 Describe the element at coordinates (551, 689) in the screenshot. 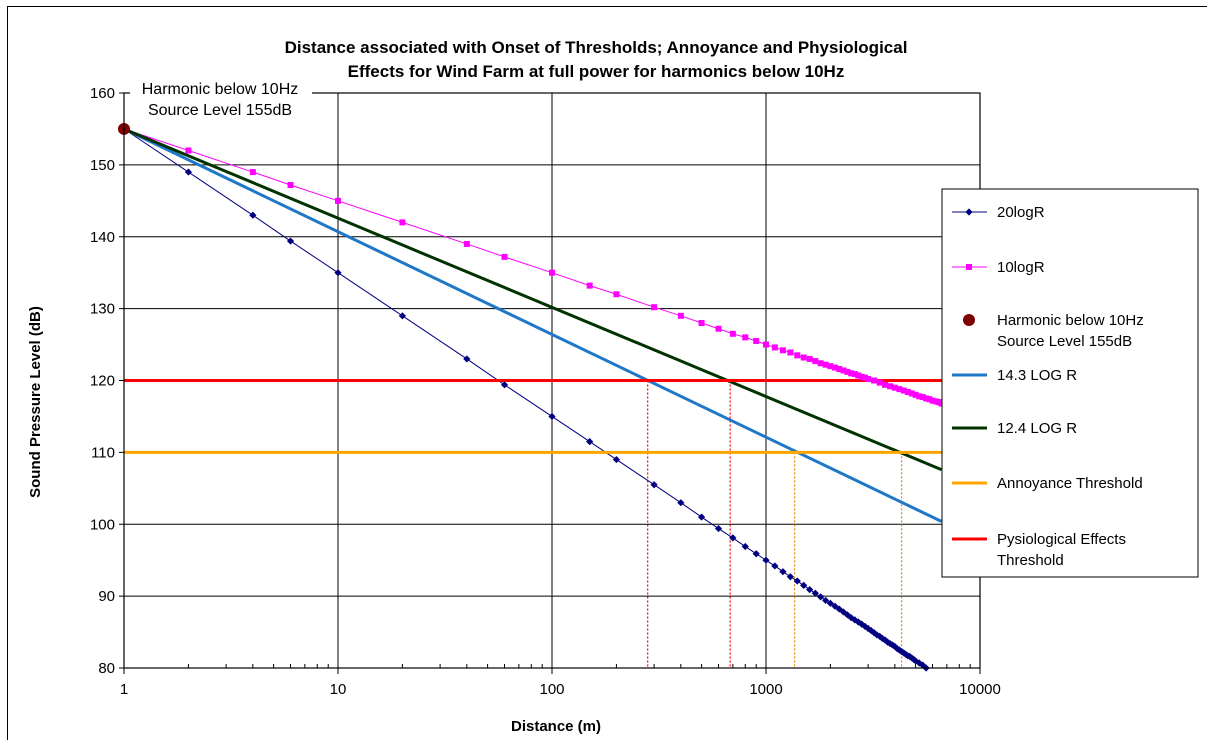

I see `x-tick-label: 100` at that location.